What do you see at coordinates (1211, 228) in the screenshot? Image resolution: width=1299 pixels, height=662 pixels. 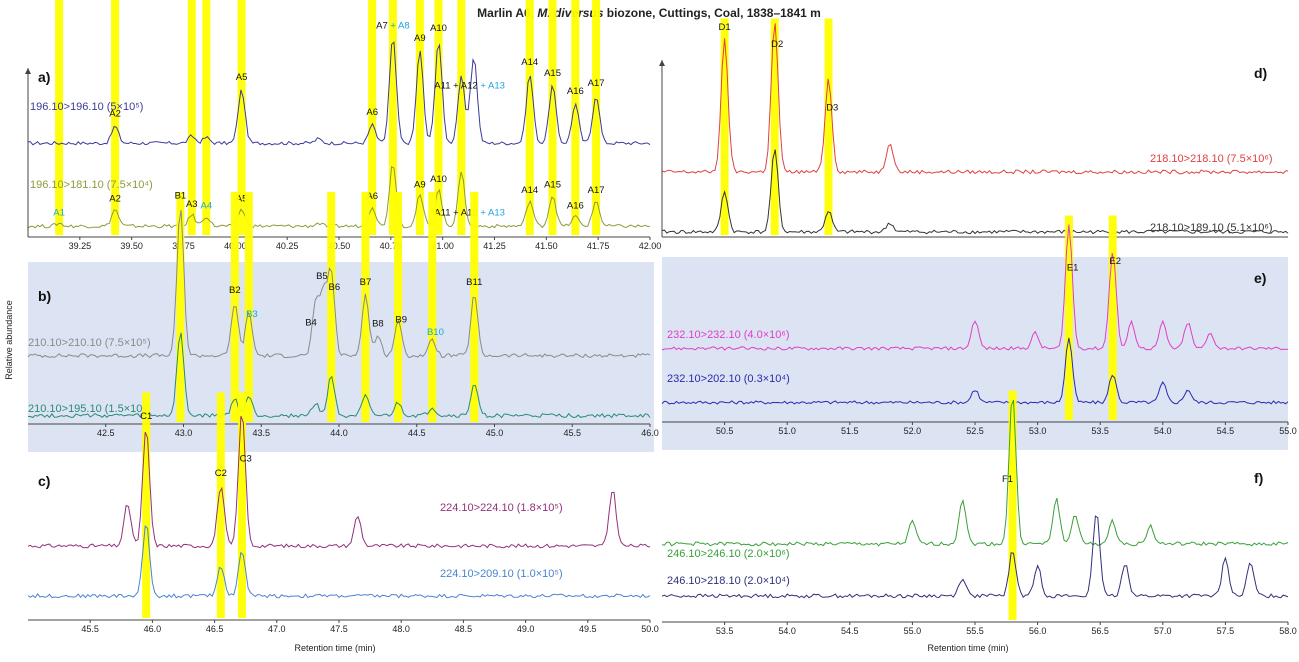 I see `series-label: 218.10>189.10 (5.1×10⁶)` at bounding box center [1211, 228].